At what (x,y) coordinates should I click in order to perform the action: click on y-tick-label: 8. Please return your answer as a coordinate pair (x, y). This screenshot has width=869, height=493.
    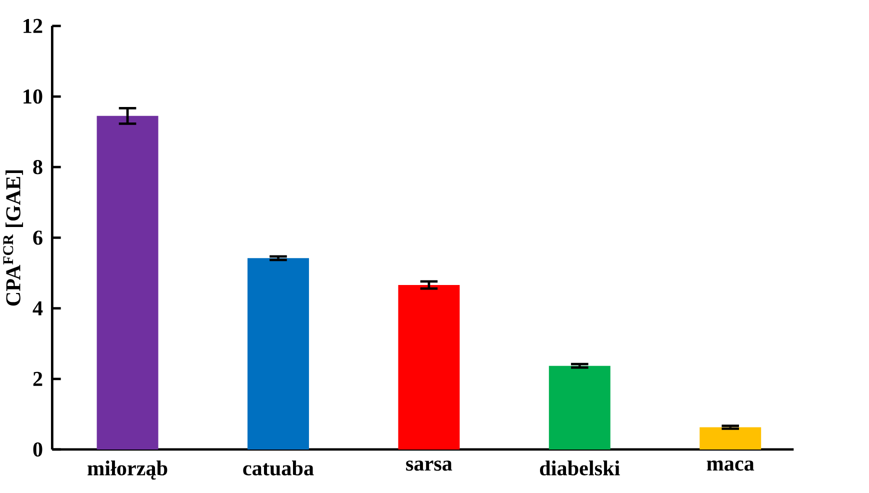
    Looking at the image, I should click on (37, 167).